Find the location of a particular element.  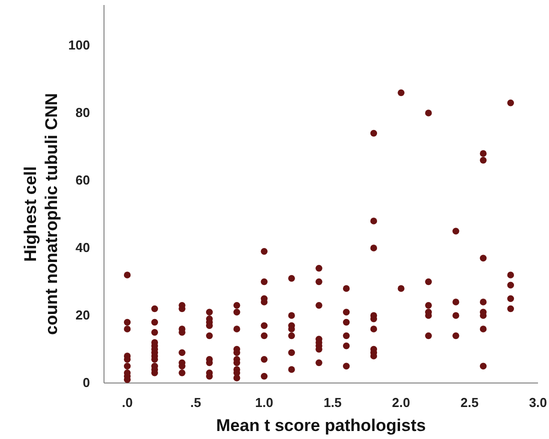

x-tick-label: .0 is located at coordinates (127, 402).